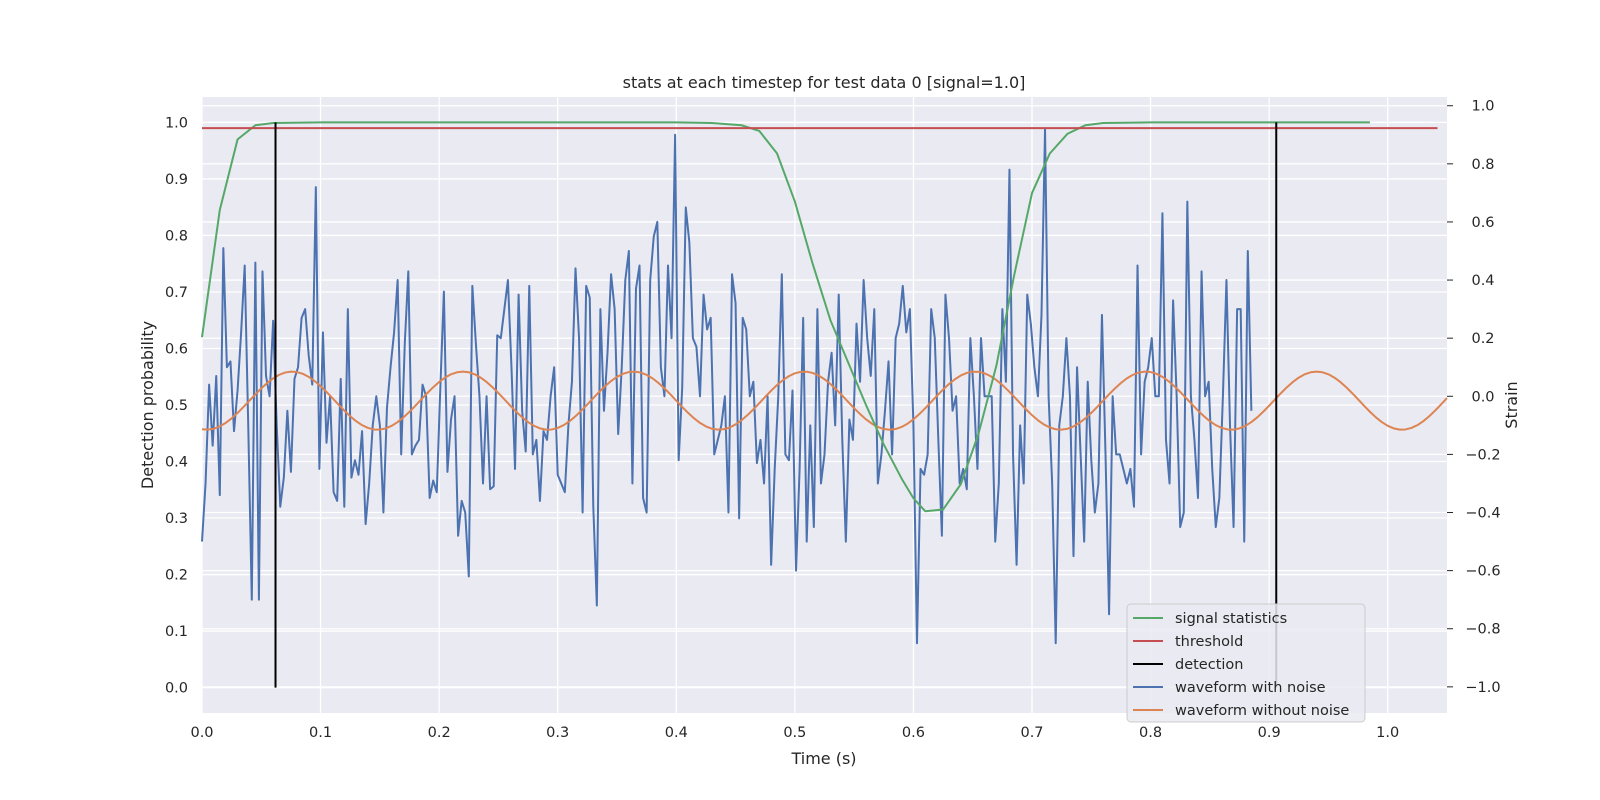 This screenshot has width=1600, height=800. Describe the element at coordinates (557, 733) in the screenshot. I see `x-tick-label: 0.3` at that location.